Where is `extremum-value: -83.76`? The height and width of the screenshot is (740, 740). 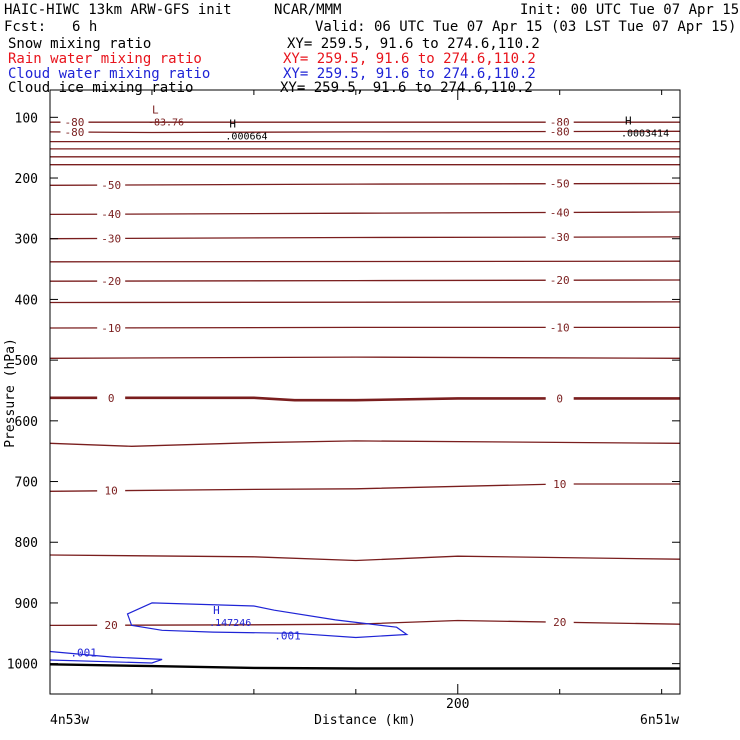 extremum-value: -83.76 is located at coordinates (166, 123).